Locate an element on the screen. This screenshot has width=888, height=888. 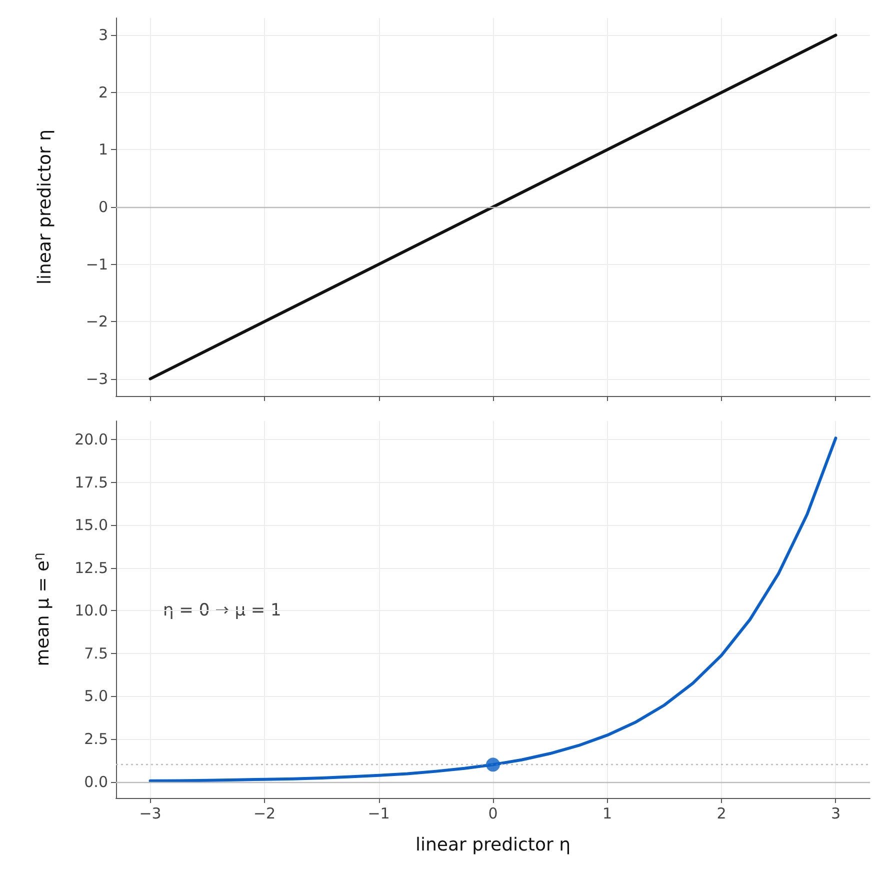
x-tick-label: 1 is located at coordinates (607, 813).